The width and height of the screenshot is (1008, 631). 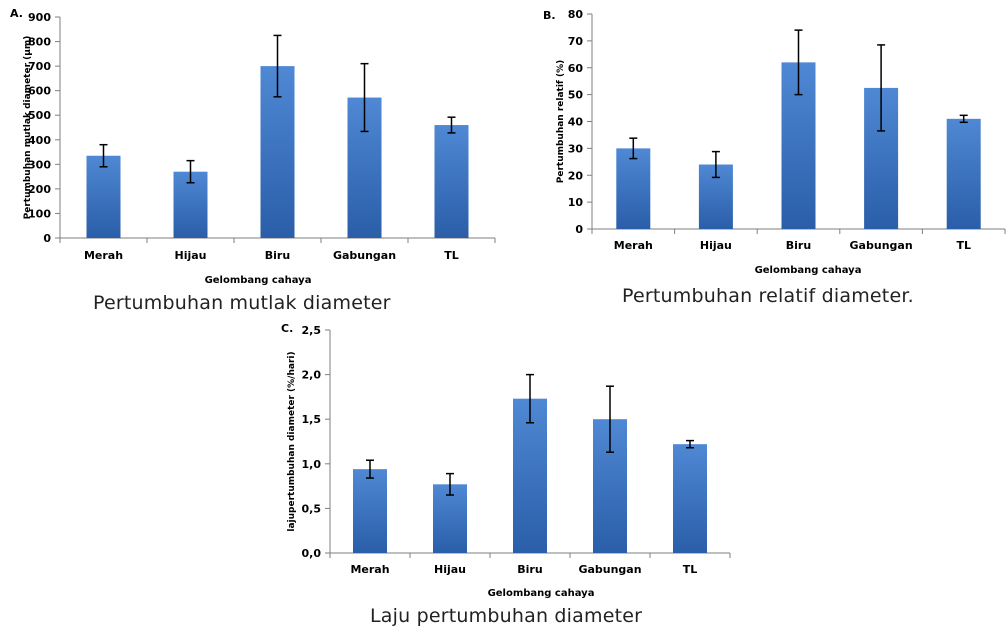 I want to click on y-tick-label: 2,0, so click(x=312, y=375).